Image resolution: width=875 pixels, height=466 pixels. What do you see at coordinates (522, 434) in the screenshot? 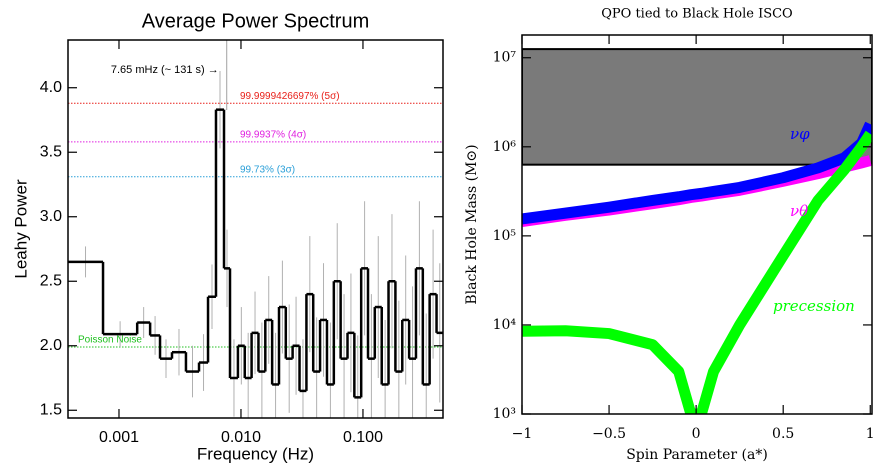
I see `x-tick-label: −1` at bounding box center [522, 434].